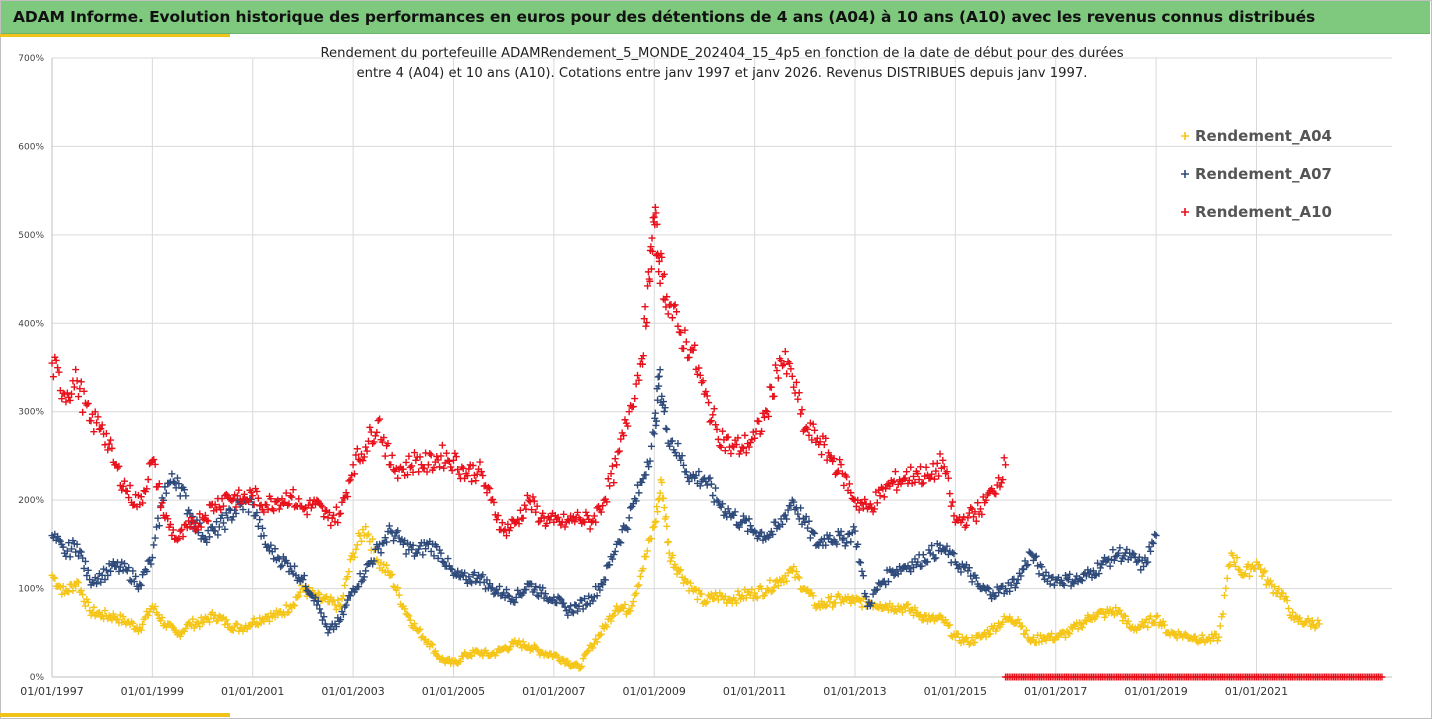 Image resolution: width=1432 pixels, height=719 pixels. What do you see at coordinates (1263, 174) in the screenshot?
I see `legend-label-a07: Rendement_A07` at bounding box center [1263, 174].